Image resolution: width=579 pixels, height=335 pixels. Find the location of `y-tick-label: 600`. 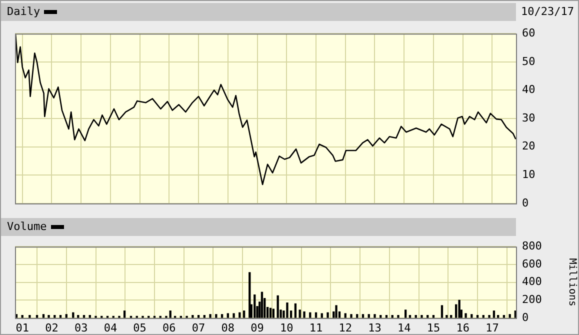

y-tick-label: 600 is located at coordinates (532, 263).